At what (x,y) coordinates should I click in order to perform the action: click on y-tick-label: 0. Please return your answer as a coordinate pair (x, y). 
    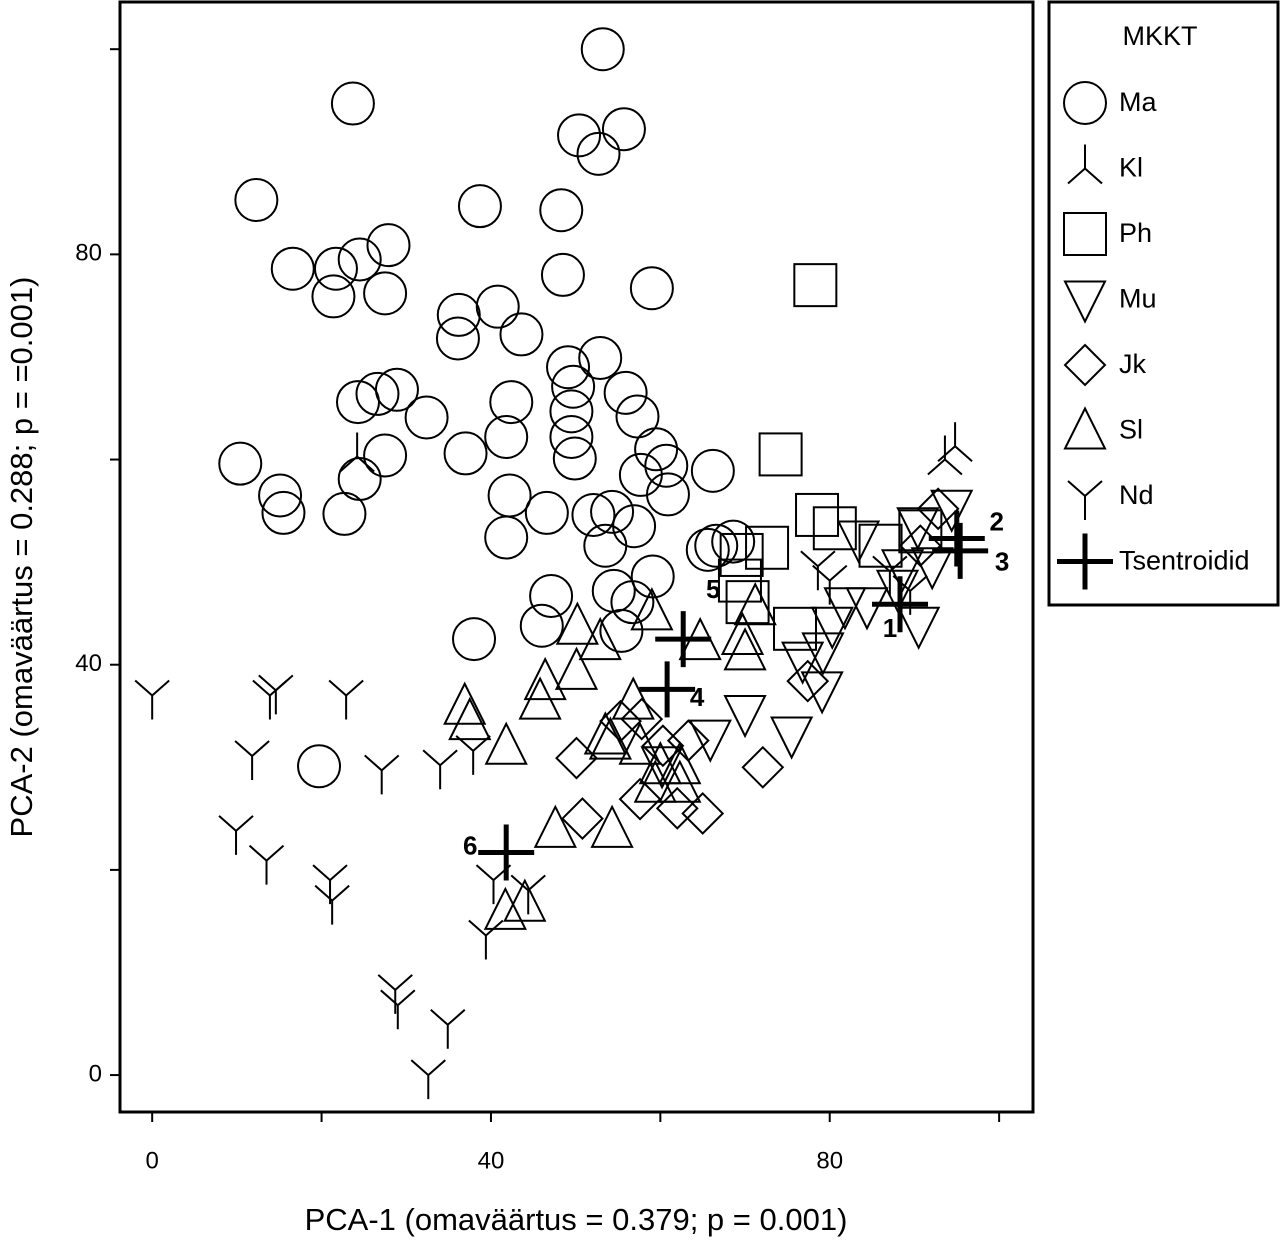
    Looking at the image, I should click on (95, 1073).